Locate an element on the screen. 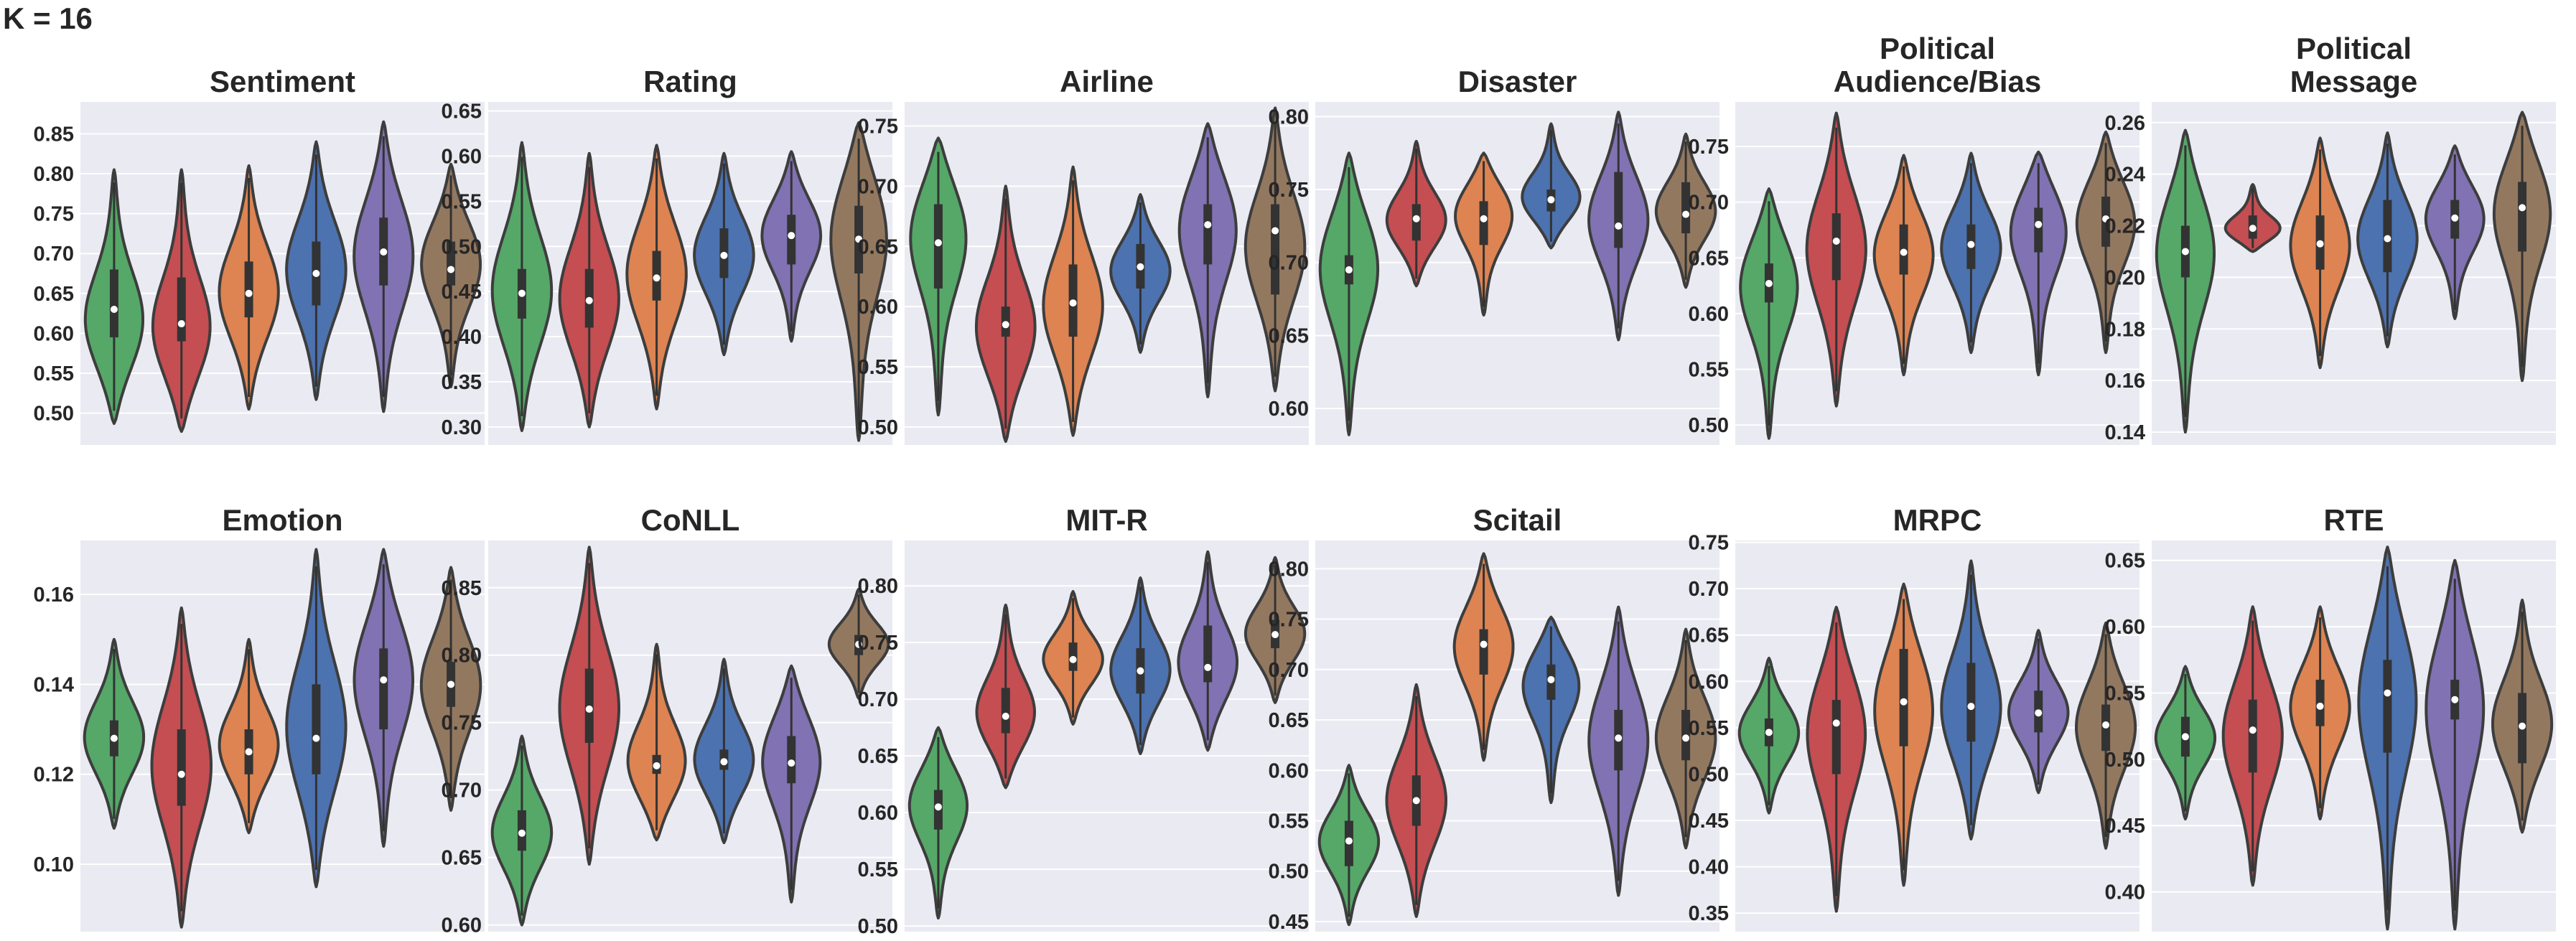  y-tick-label: 0.70 is located at coordinates (1289, 263).